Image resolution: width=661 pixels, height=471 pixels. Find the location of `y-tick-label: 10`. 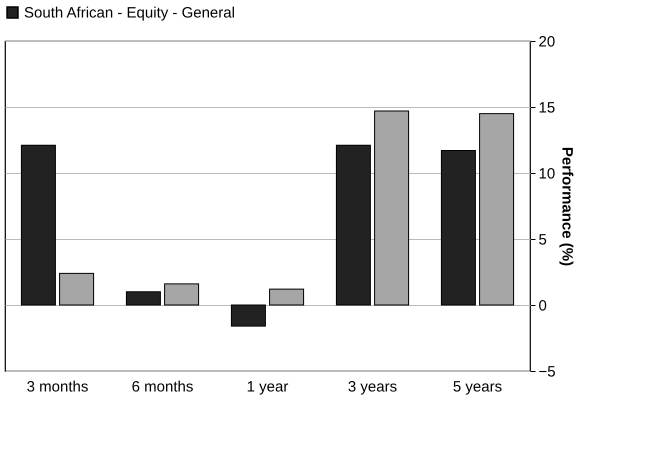

y-tick-label: 10 is located at coordinates (547, 174).